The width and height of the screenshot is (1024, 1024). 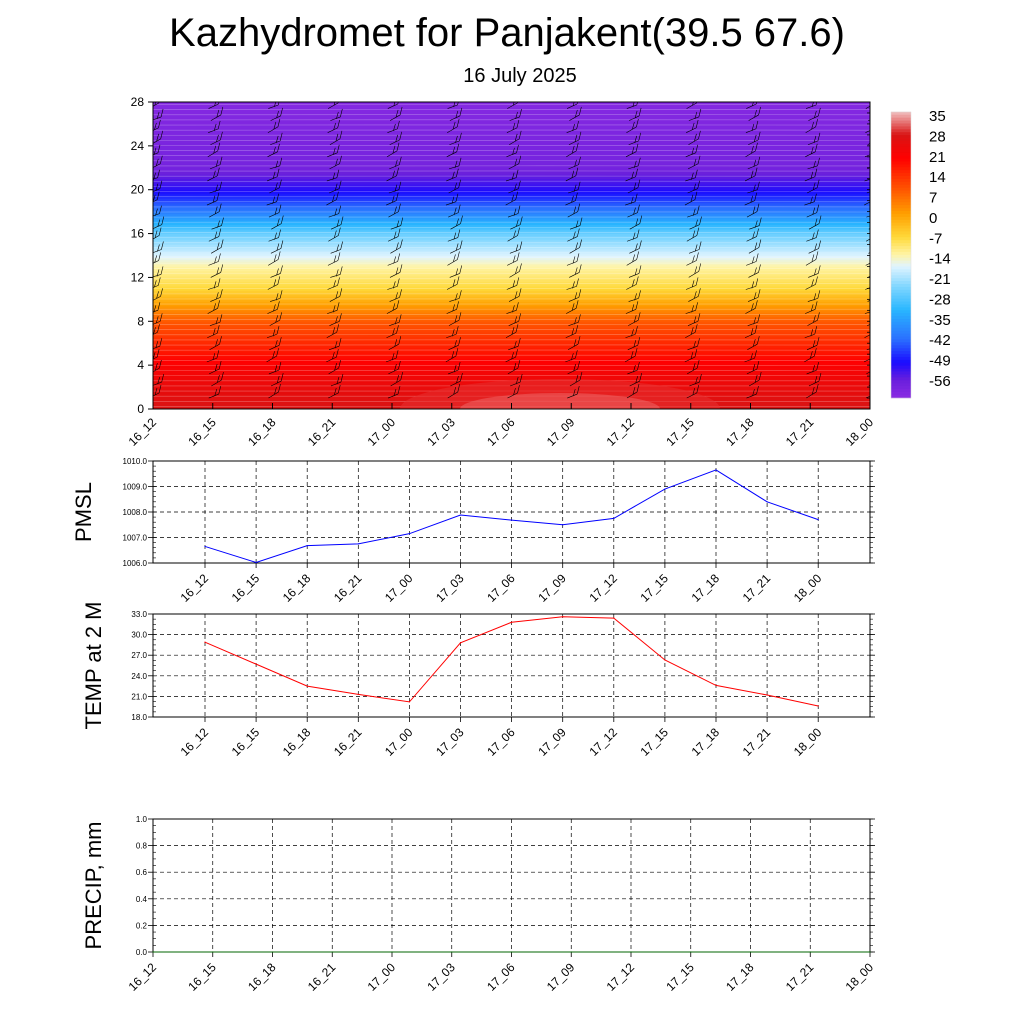 I want to click on x-tick-label: 16_15, so click(x=202, y=977).